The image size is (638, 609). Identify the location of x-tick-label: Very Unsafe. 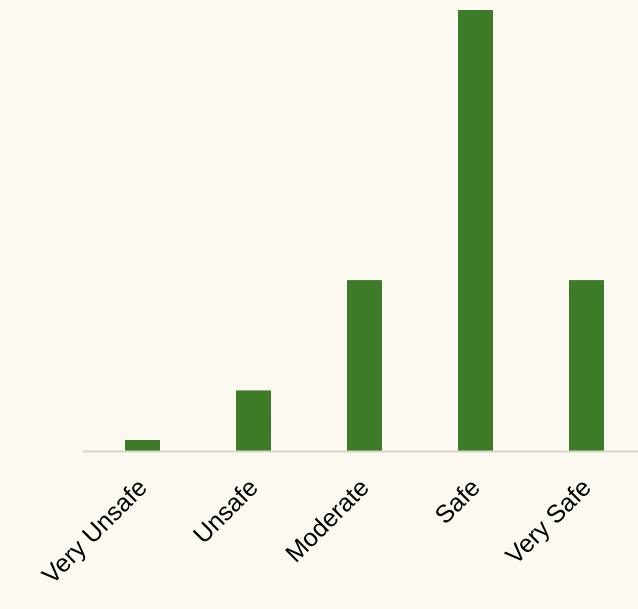
(95, 531).